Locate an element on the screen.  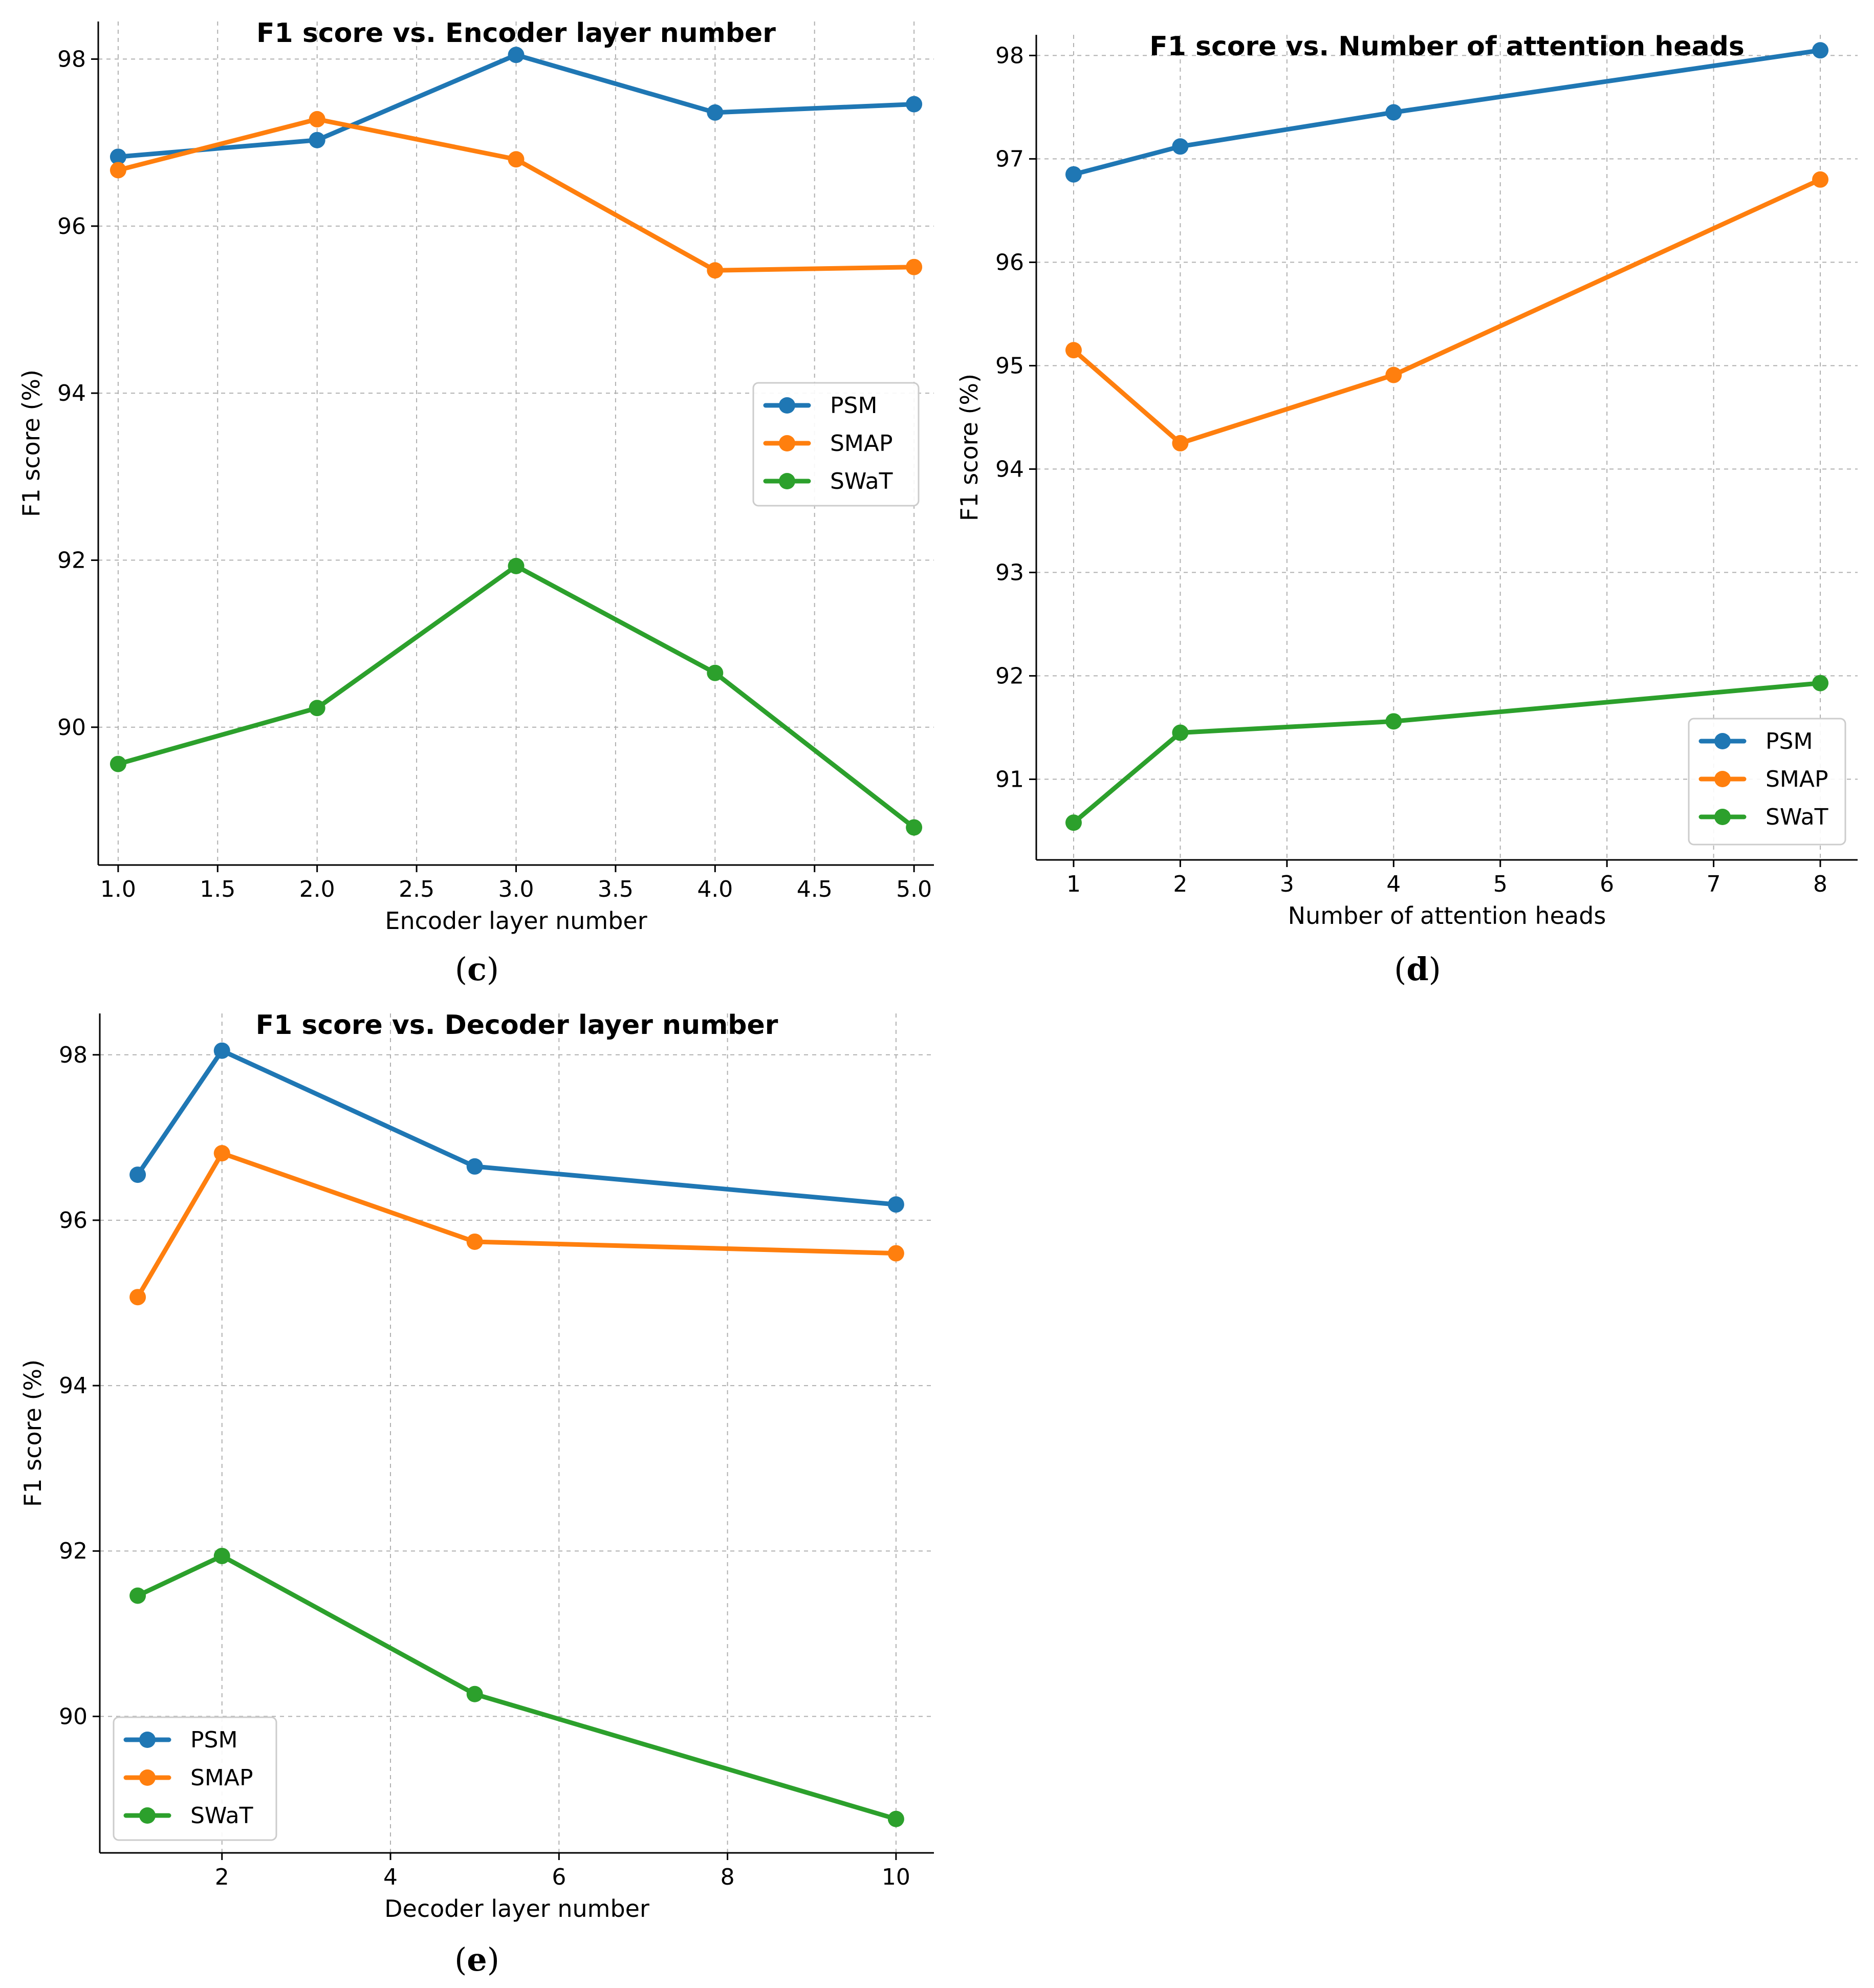
x-axis-label: Decoder layer number is located at coordinates (516, 1909).